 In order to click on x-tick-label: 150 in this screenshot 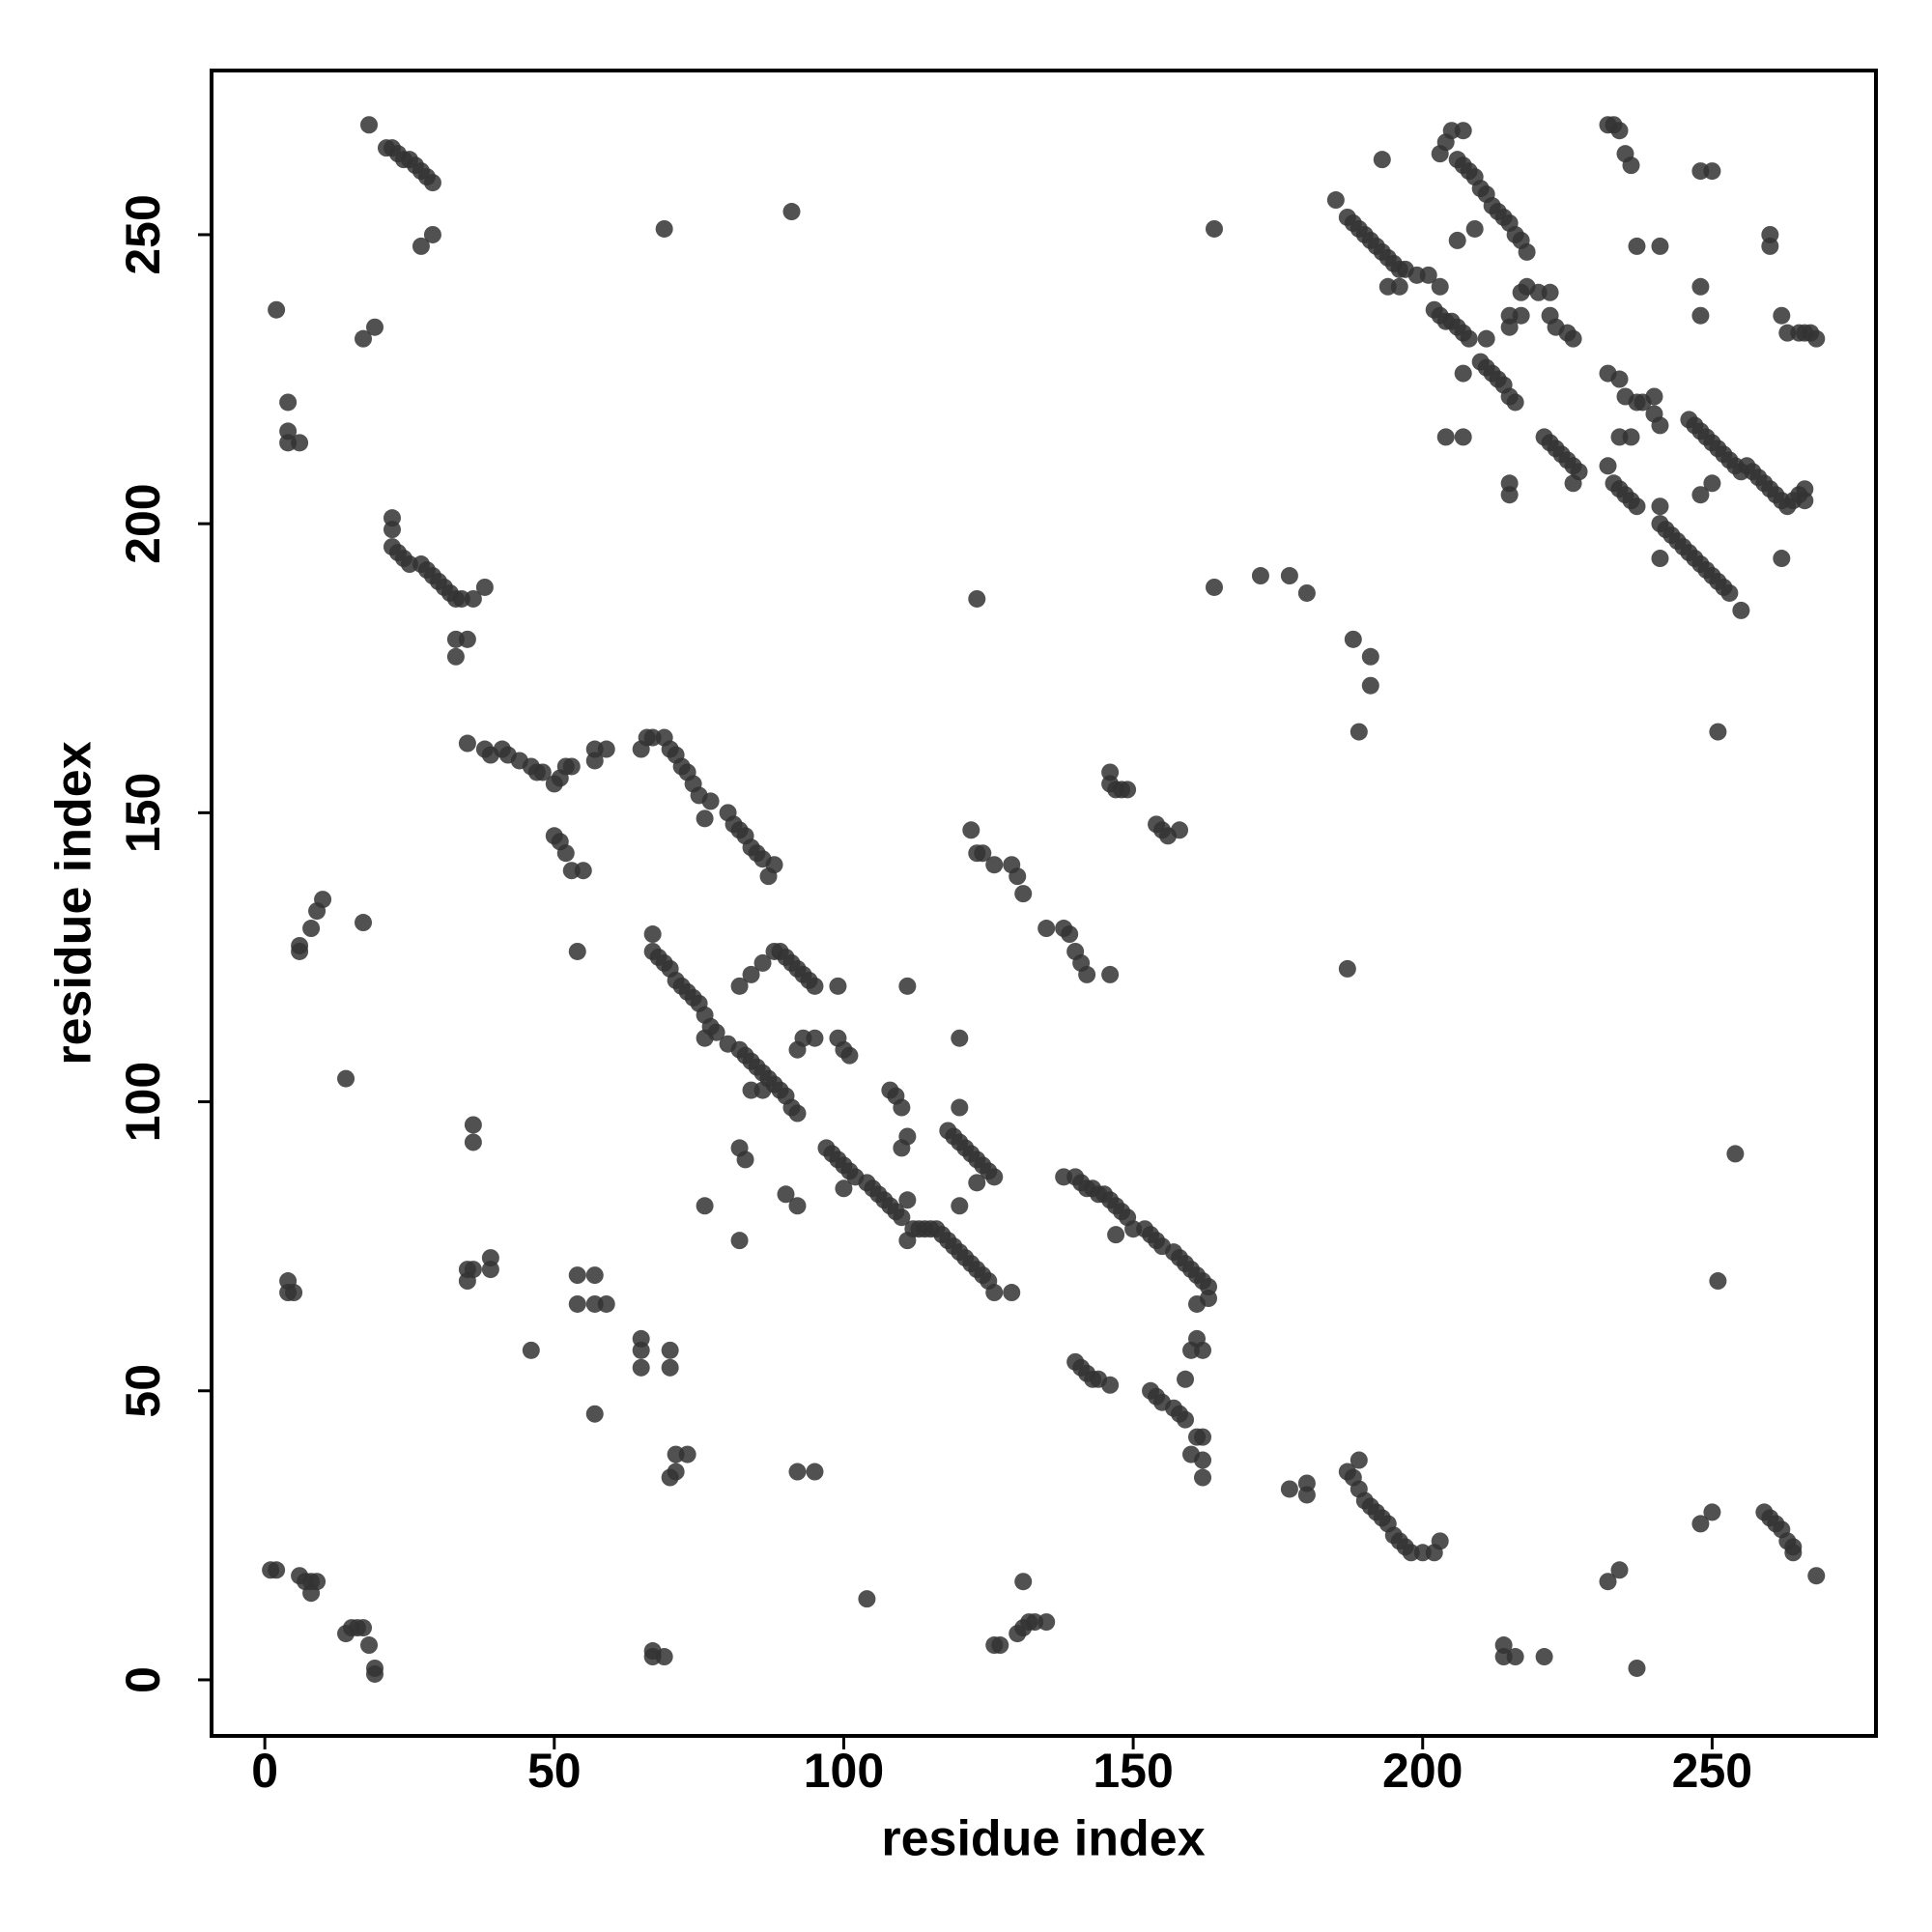, I will do `click(1133, 1771)`.